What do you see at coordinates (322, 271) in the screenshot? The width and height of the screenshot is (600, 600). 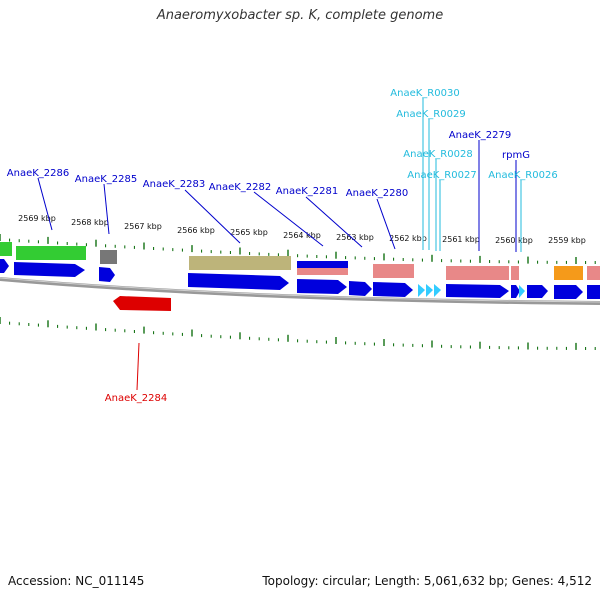 I see `feature-2282-rrna` at bounding box center [322, 271].